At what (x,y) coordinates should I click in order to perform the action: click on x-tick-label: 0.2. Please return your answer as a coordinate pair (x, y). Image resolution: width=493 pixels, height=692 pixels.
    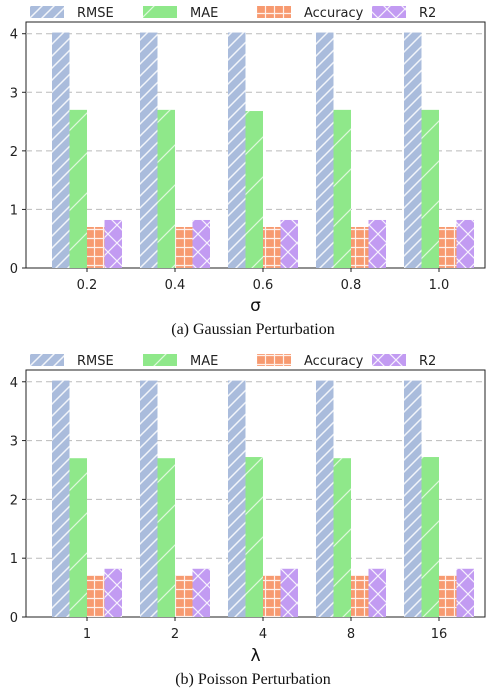
    Looking at the image, I should click on (87, 285).